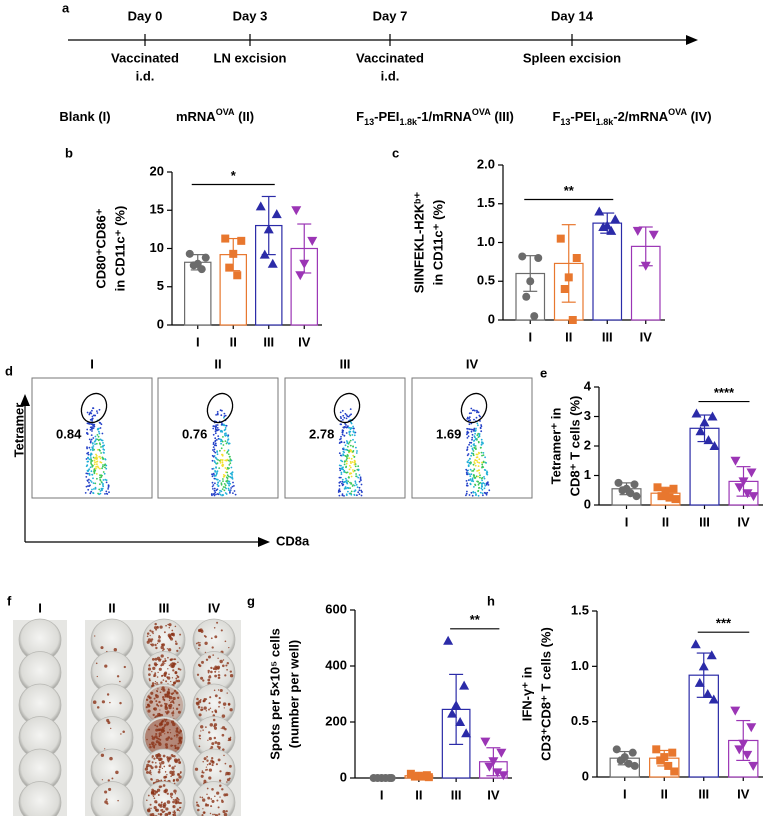 The width and height of the screenshot is (782, 821). Describe the element at coordinates (665, 521) in the screenshot. I see `x-tick-label: II` at that location.